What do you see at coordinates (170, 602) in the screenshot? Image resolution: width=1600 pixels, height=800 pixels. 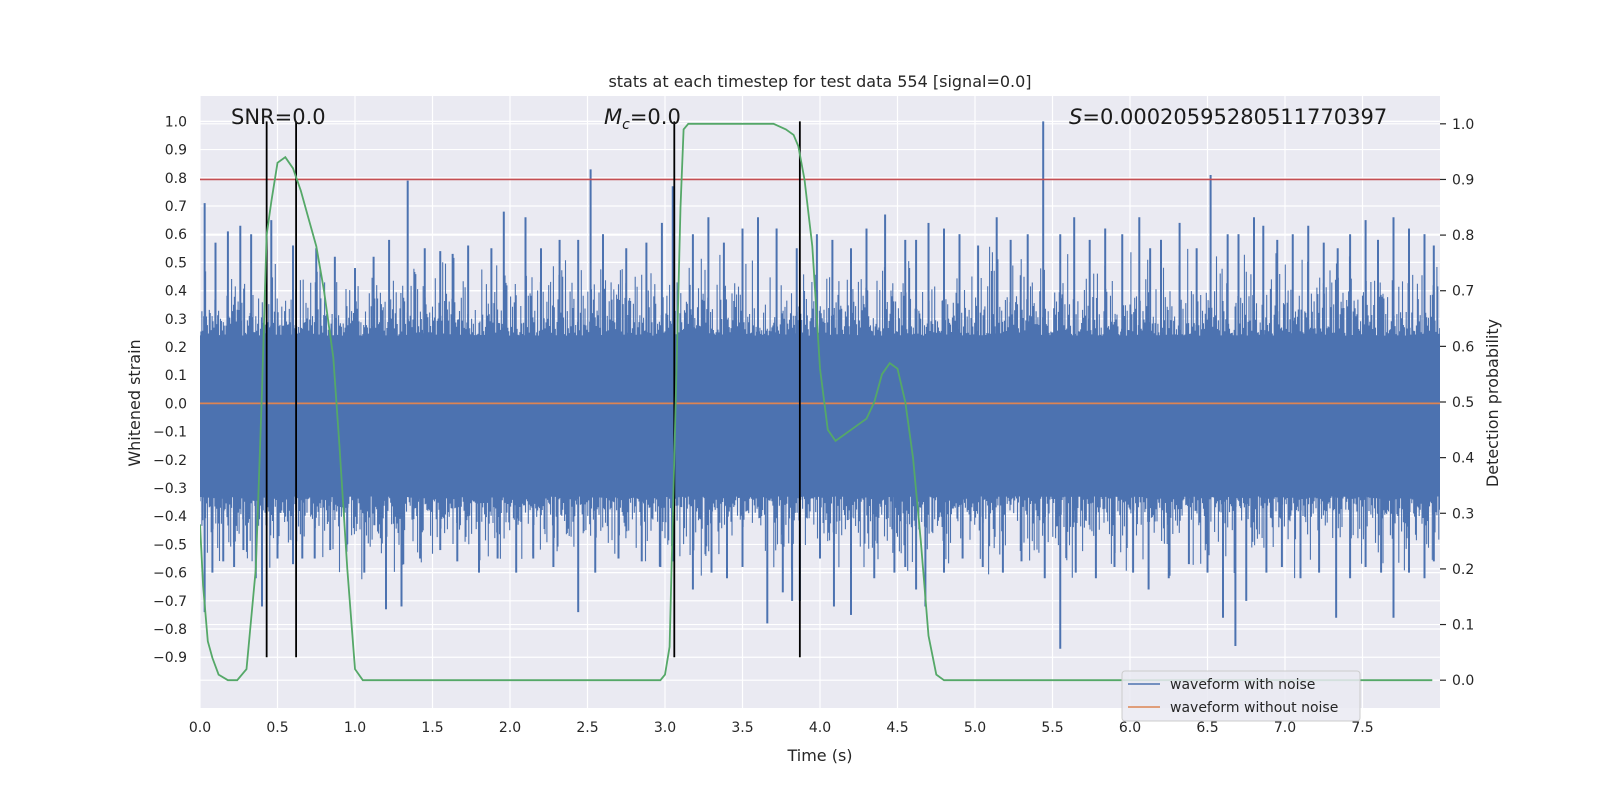 I see `y-tick-label: −0.7` at bounding box center [170, 602].